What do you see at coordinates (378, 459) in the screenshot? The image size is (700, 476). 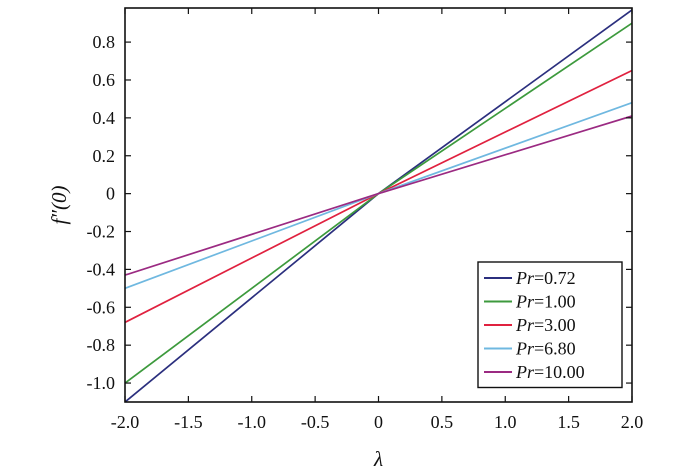 I see `x-axis-title: λ` at bounding box center [378, 459].